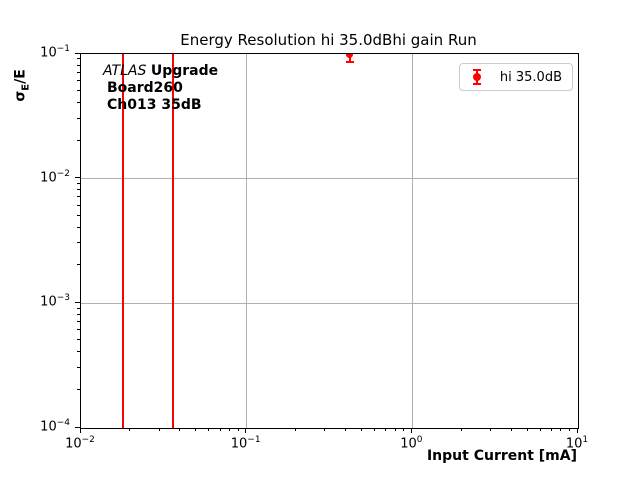 This screenshot has width=640, height=480. What do you see at coordinates (530, 77) in the screenshot?
I see `legend-label: hi 35.0dB` at bounding box center [530, 77].